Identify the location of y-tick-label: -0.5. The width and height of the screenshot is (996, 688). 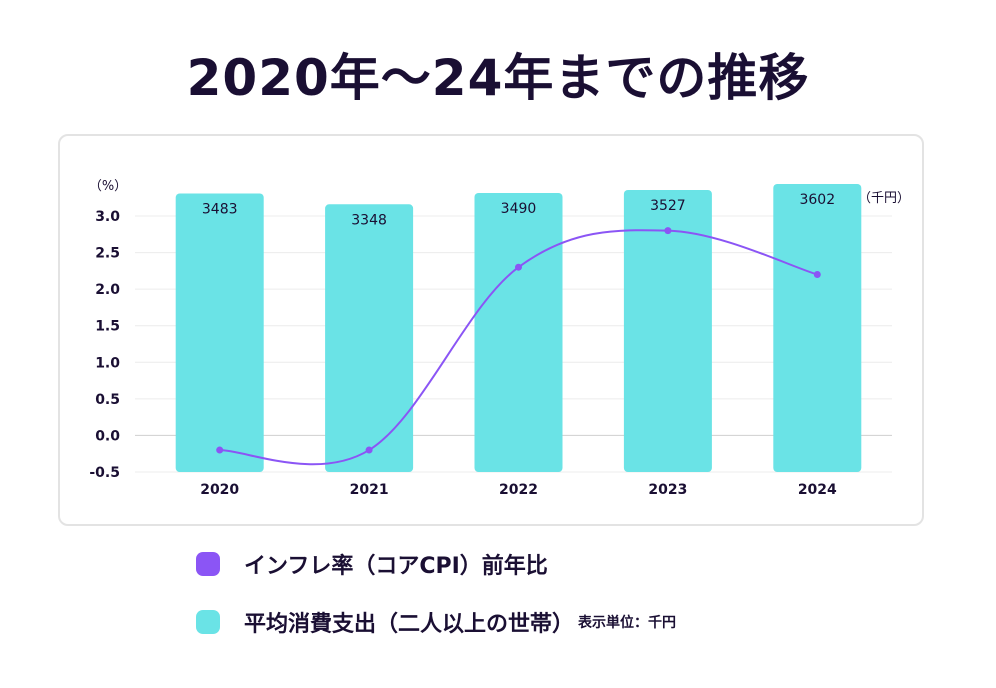
(104, 473).